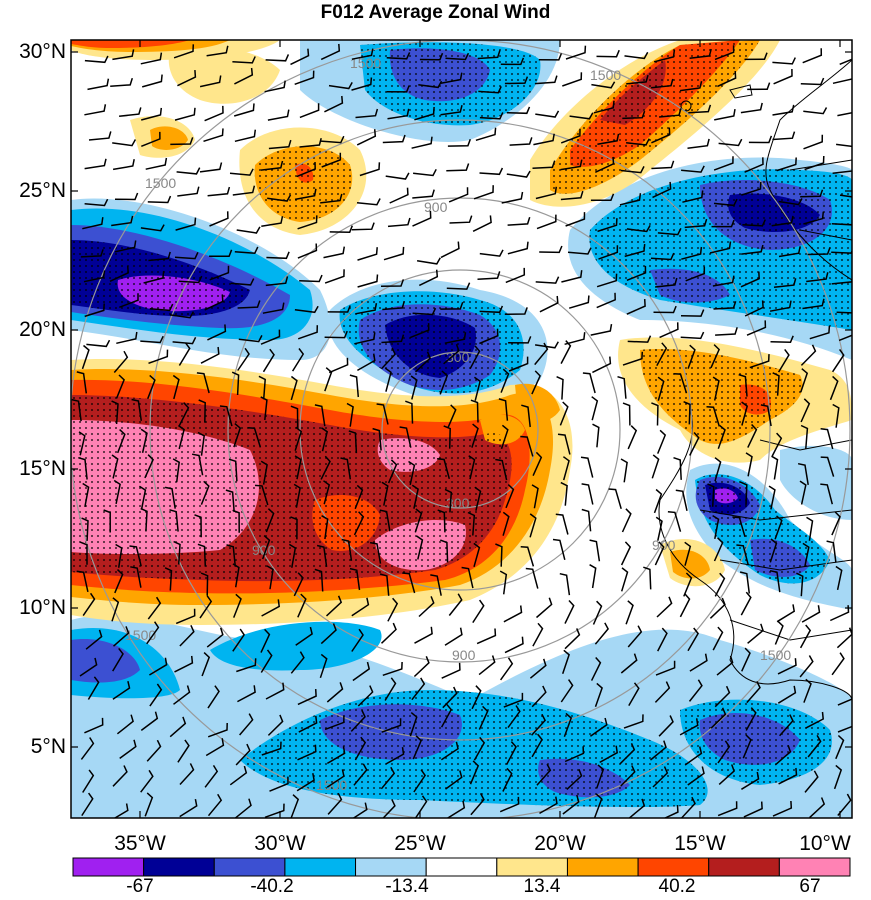 This screenshot has height=900, width=871. Describe the element at coordinates (42, 190) in the screenshot. I see `lat-label-25n: 25°N` at that location.